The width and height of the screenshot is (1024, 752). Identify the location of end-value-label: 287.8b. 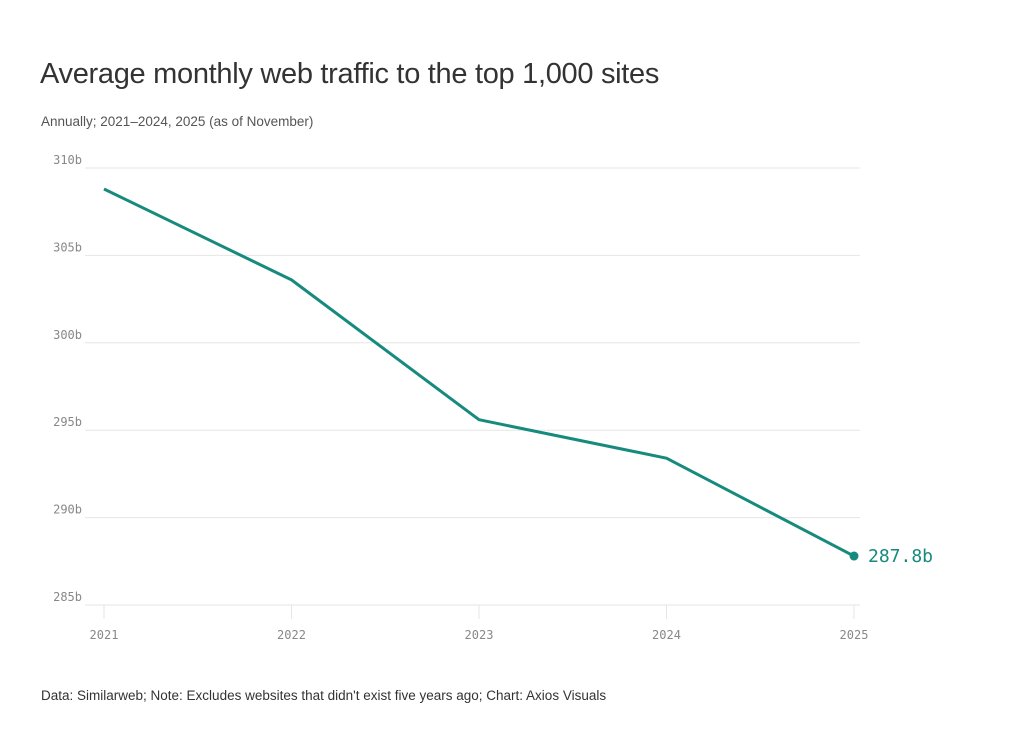
(900, 556).